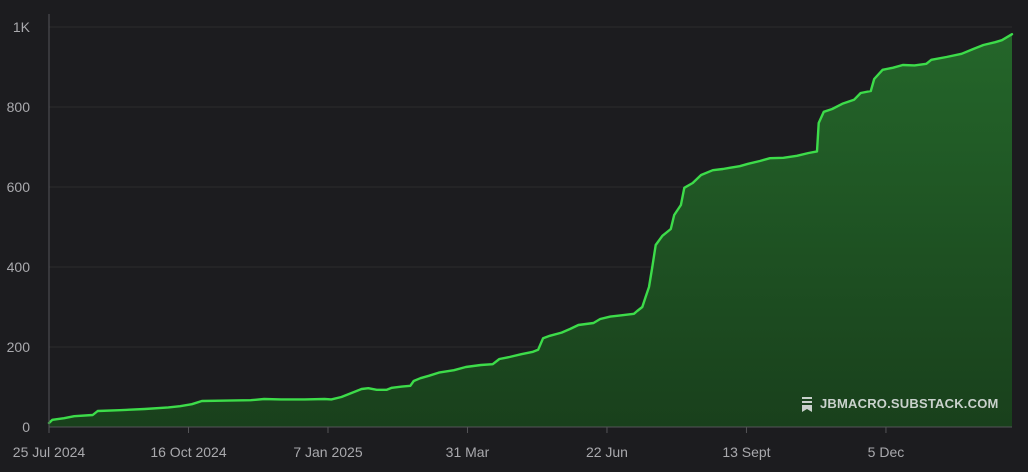  What do you see at coordinates (327, 452) in the screenshot?
I see `x-tick-label: 7 Jan 2025` at bounding box center [327, 452].